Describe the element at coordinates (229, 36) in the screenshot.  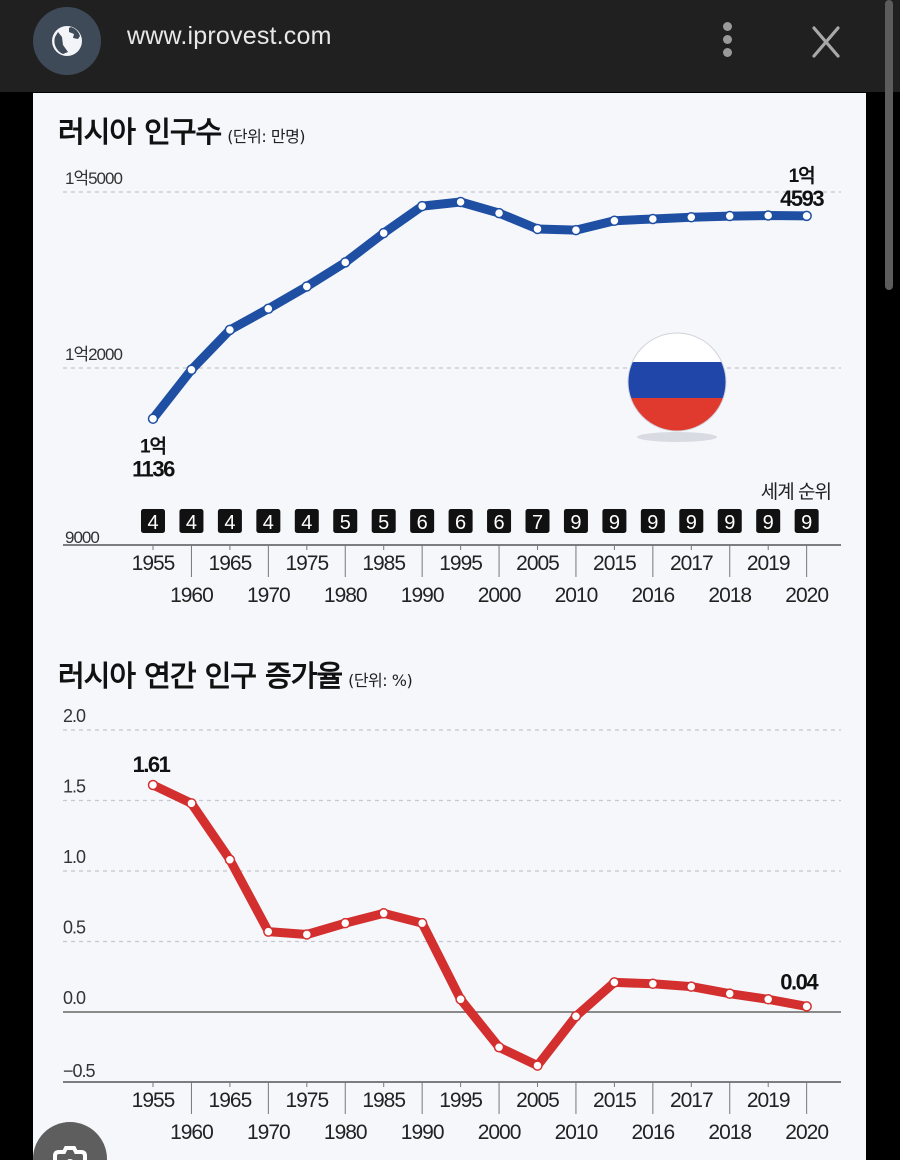
I see `url-text: www.iprovest.com` at that location.